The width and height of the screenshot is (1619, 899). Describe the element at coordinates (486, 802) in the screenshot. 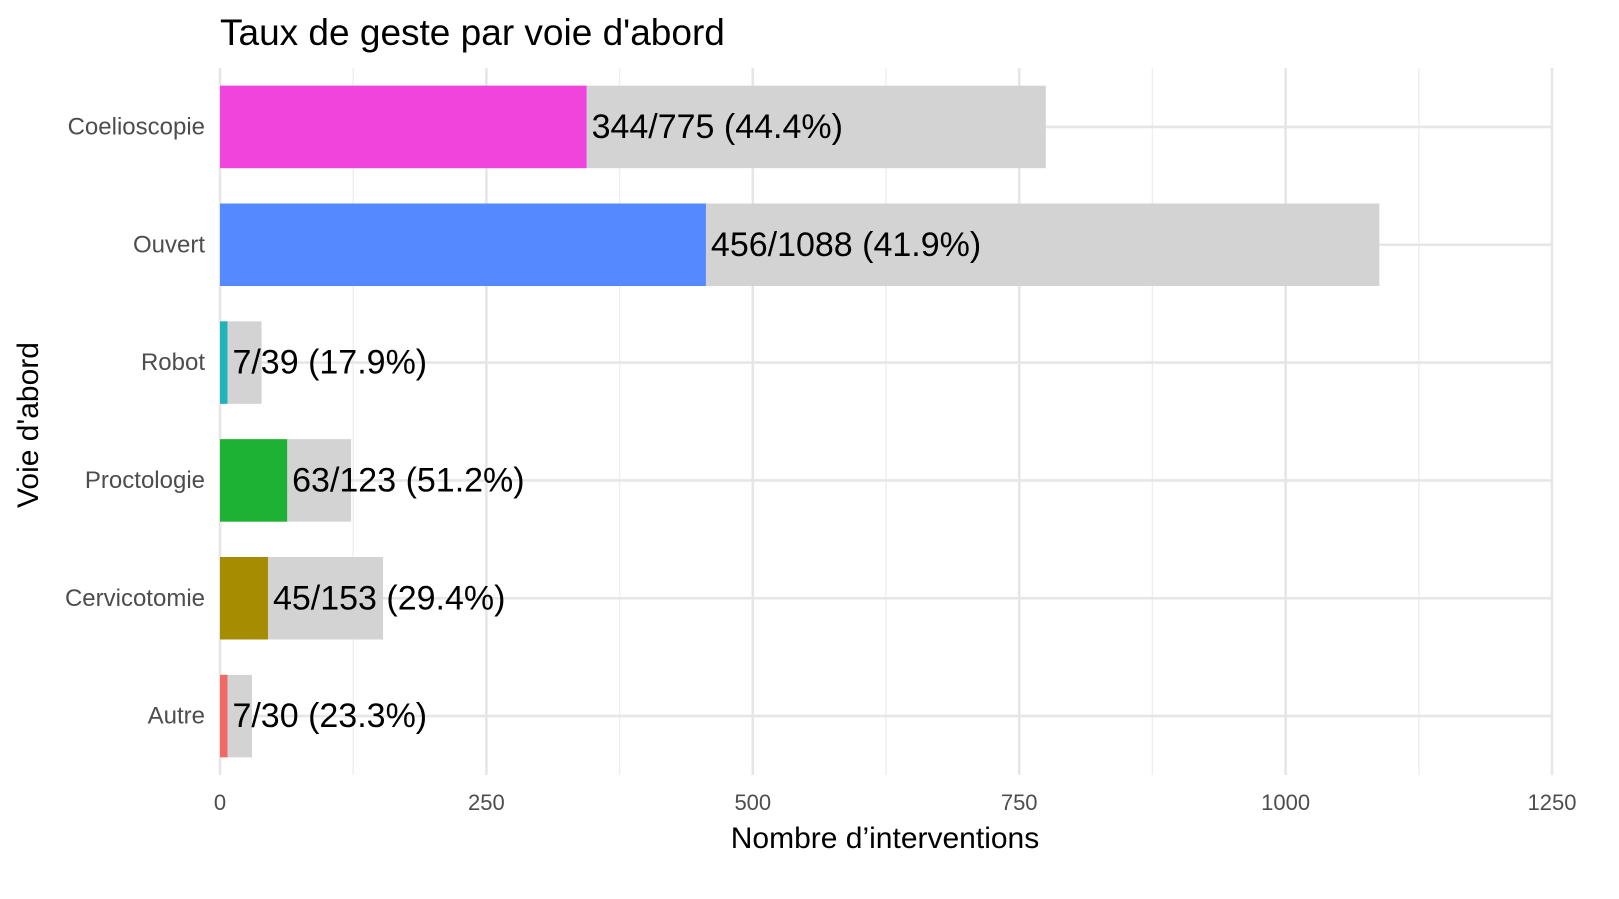

I see `x-tick-label: 250` at that location.